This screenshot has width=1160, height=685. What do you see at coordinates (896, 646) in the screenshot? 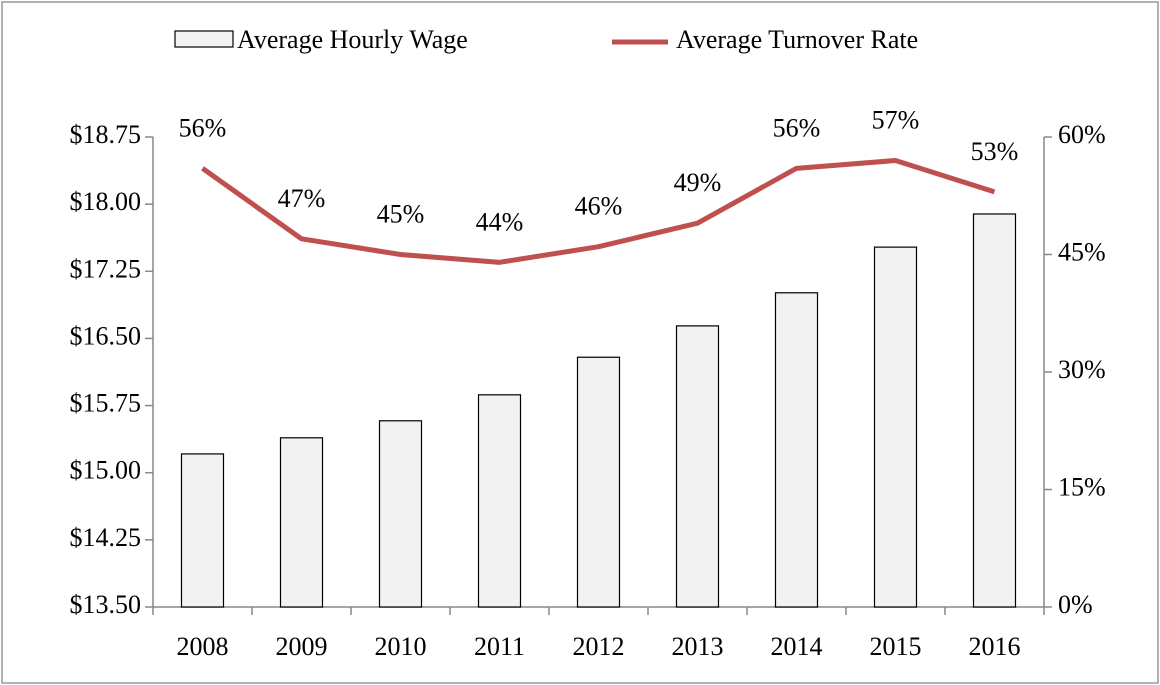
I see `x-tick-label: 2015` at bounding box center [896, 646].